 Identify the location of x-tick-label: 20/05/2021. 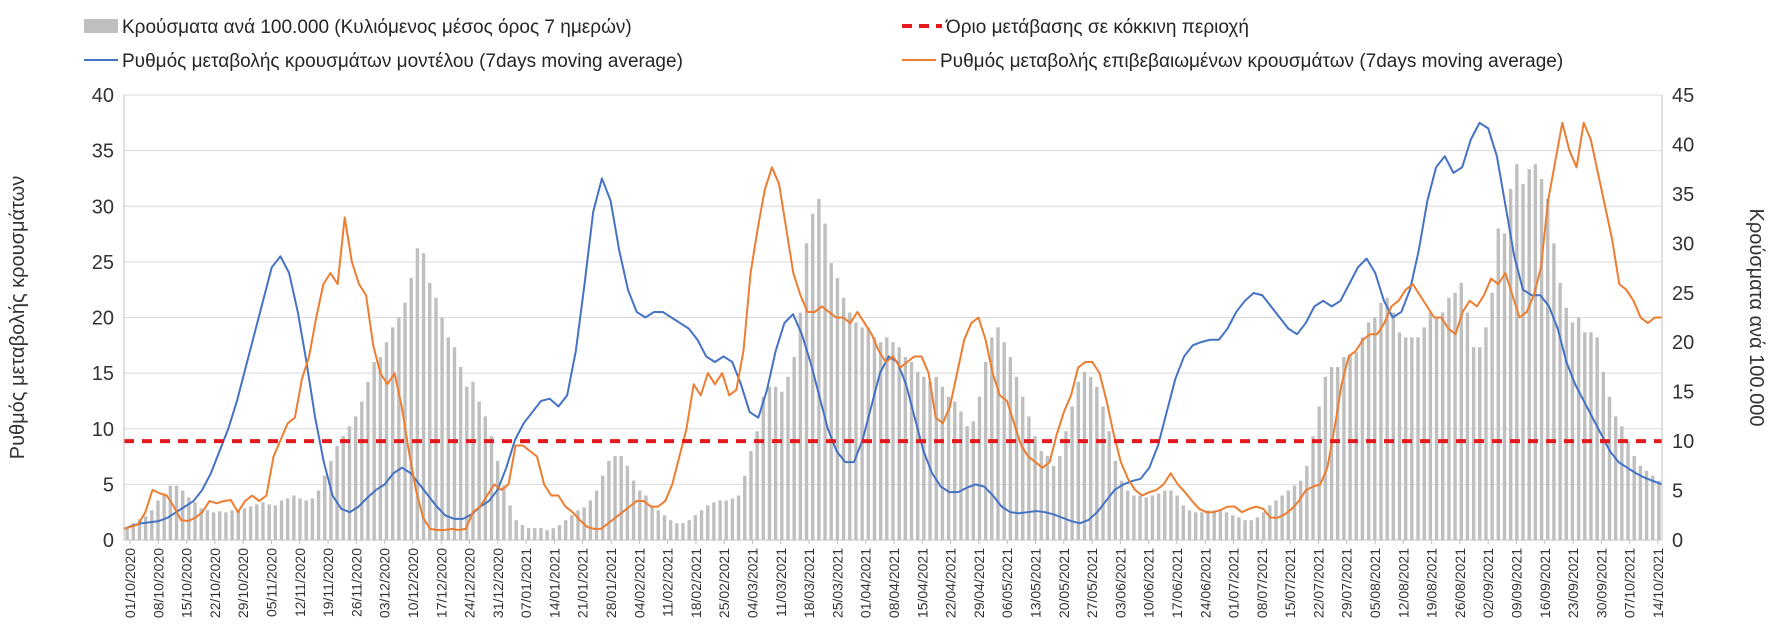
(1064, 583).